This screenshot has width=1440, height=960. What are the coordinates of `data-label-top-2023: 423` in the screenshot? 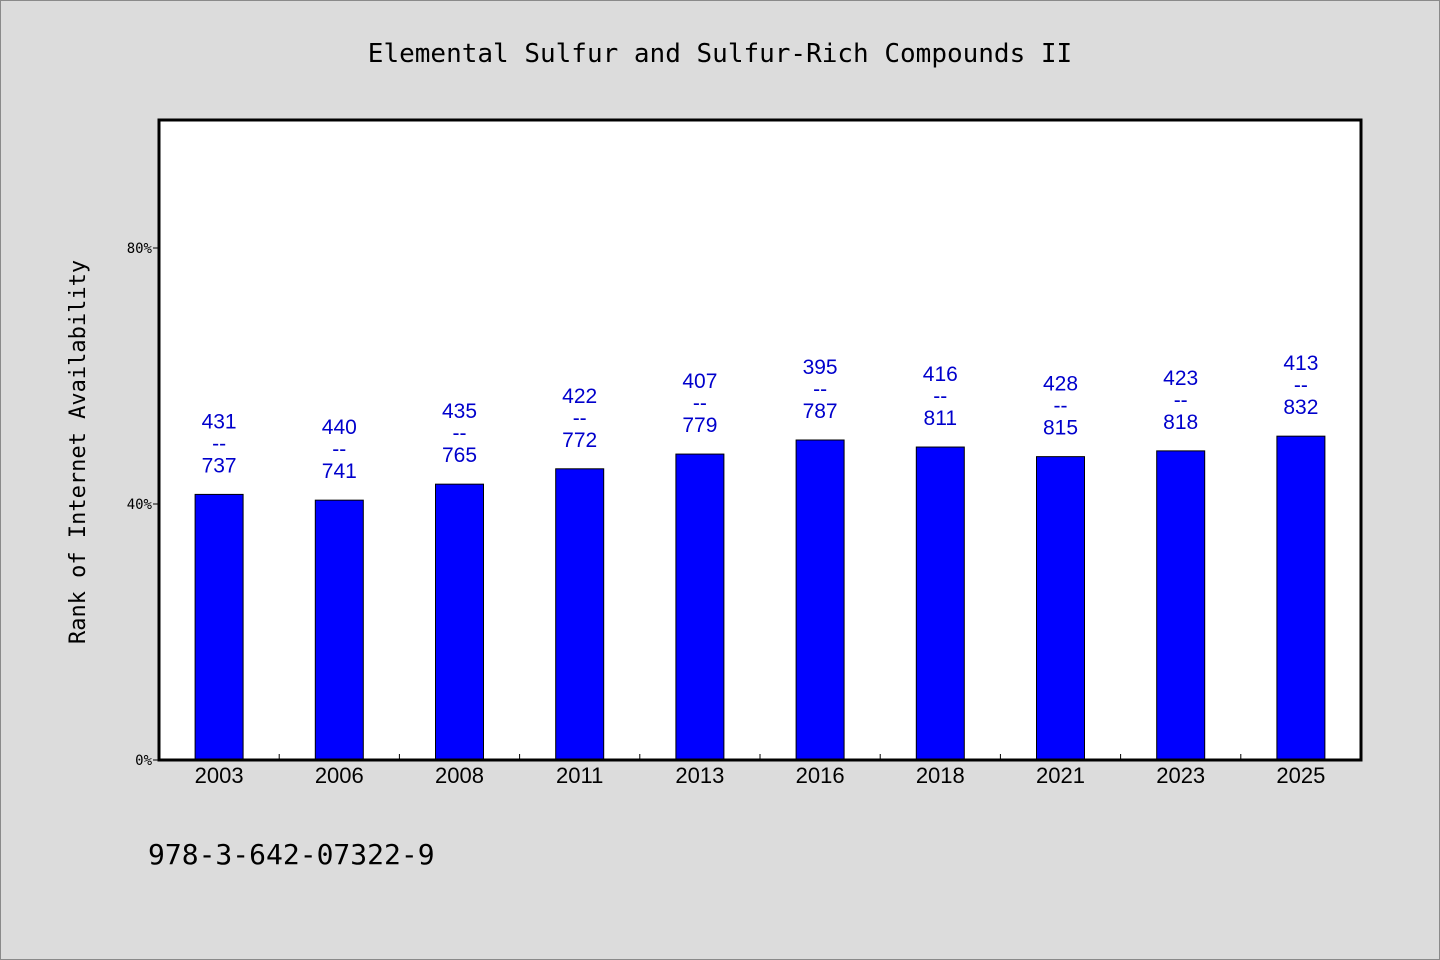 It's located at (1180, 378).